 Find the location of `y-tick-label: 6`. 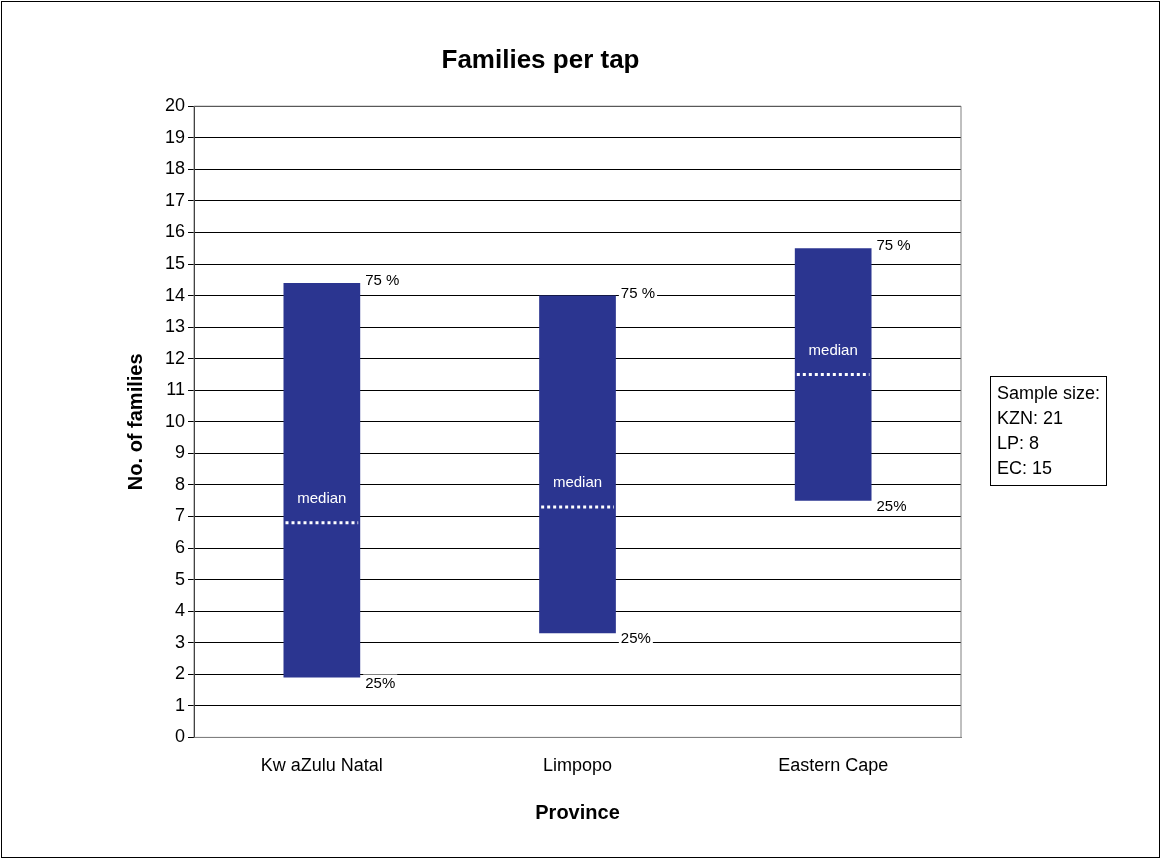

y-tick-label: 6 is located at coordinates (180, 547).